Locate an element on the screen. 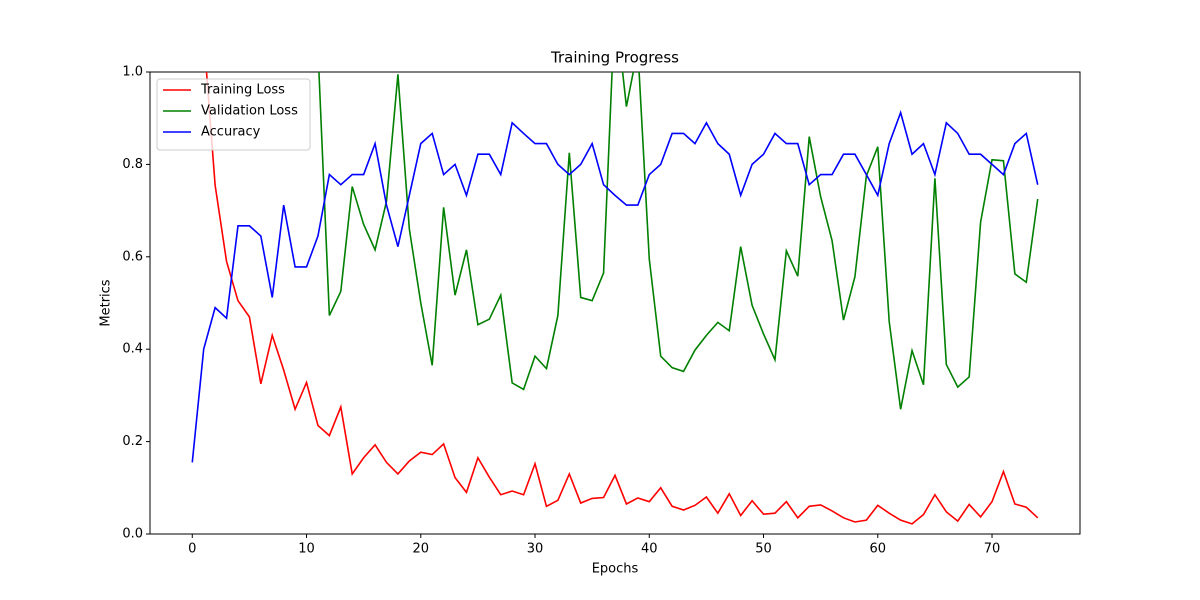 The width and height of the screenshot is (1200, 600). y-tick-label: 1.0 is located at coordinates (132, 72).